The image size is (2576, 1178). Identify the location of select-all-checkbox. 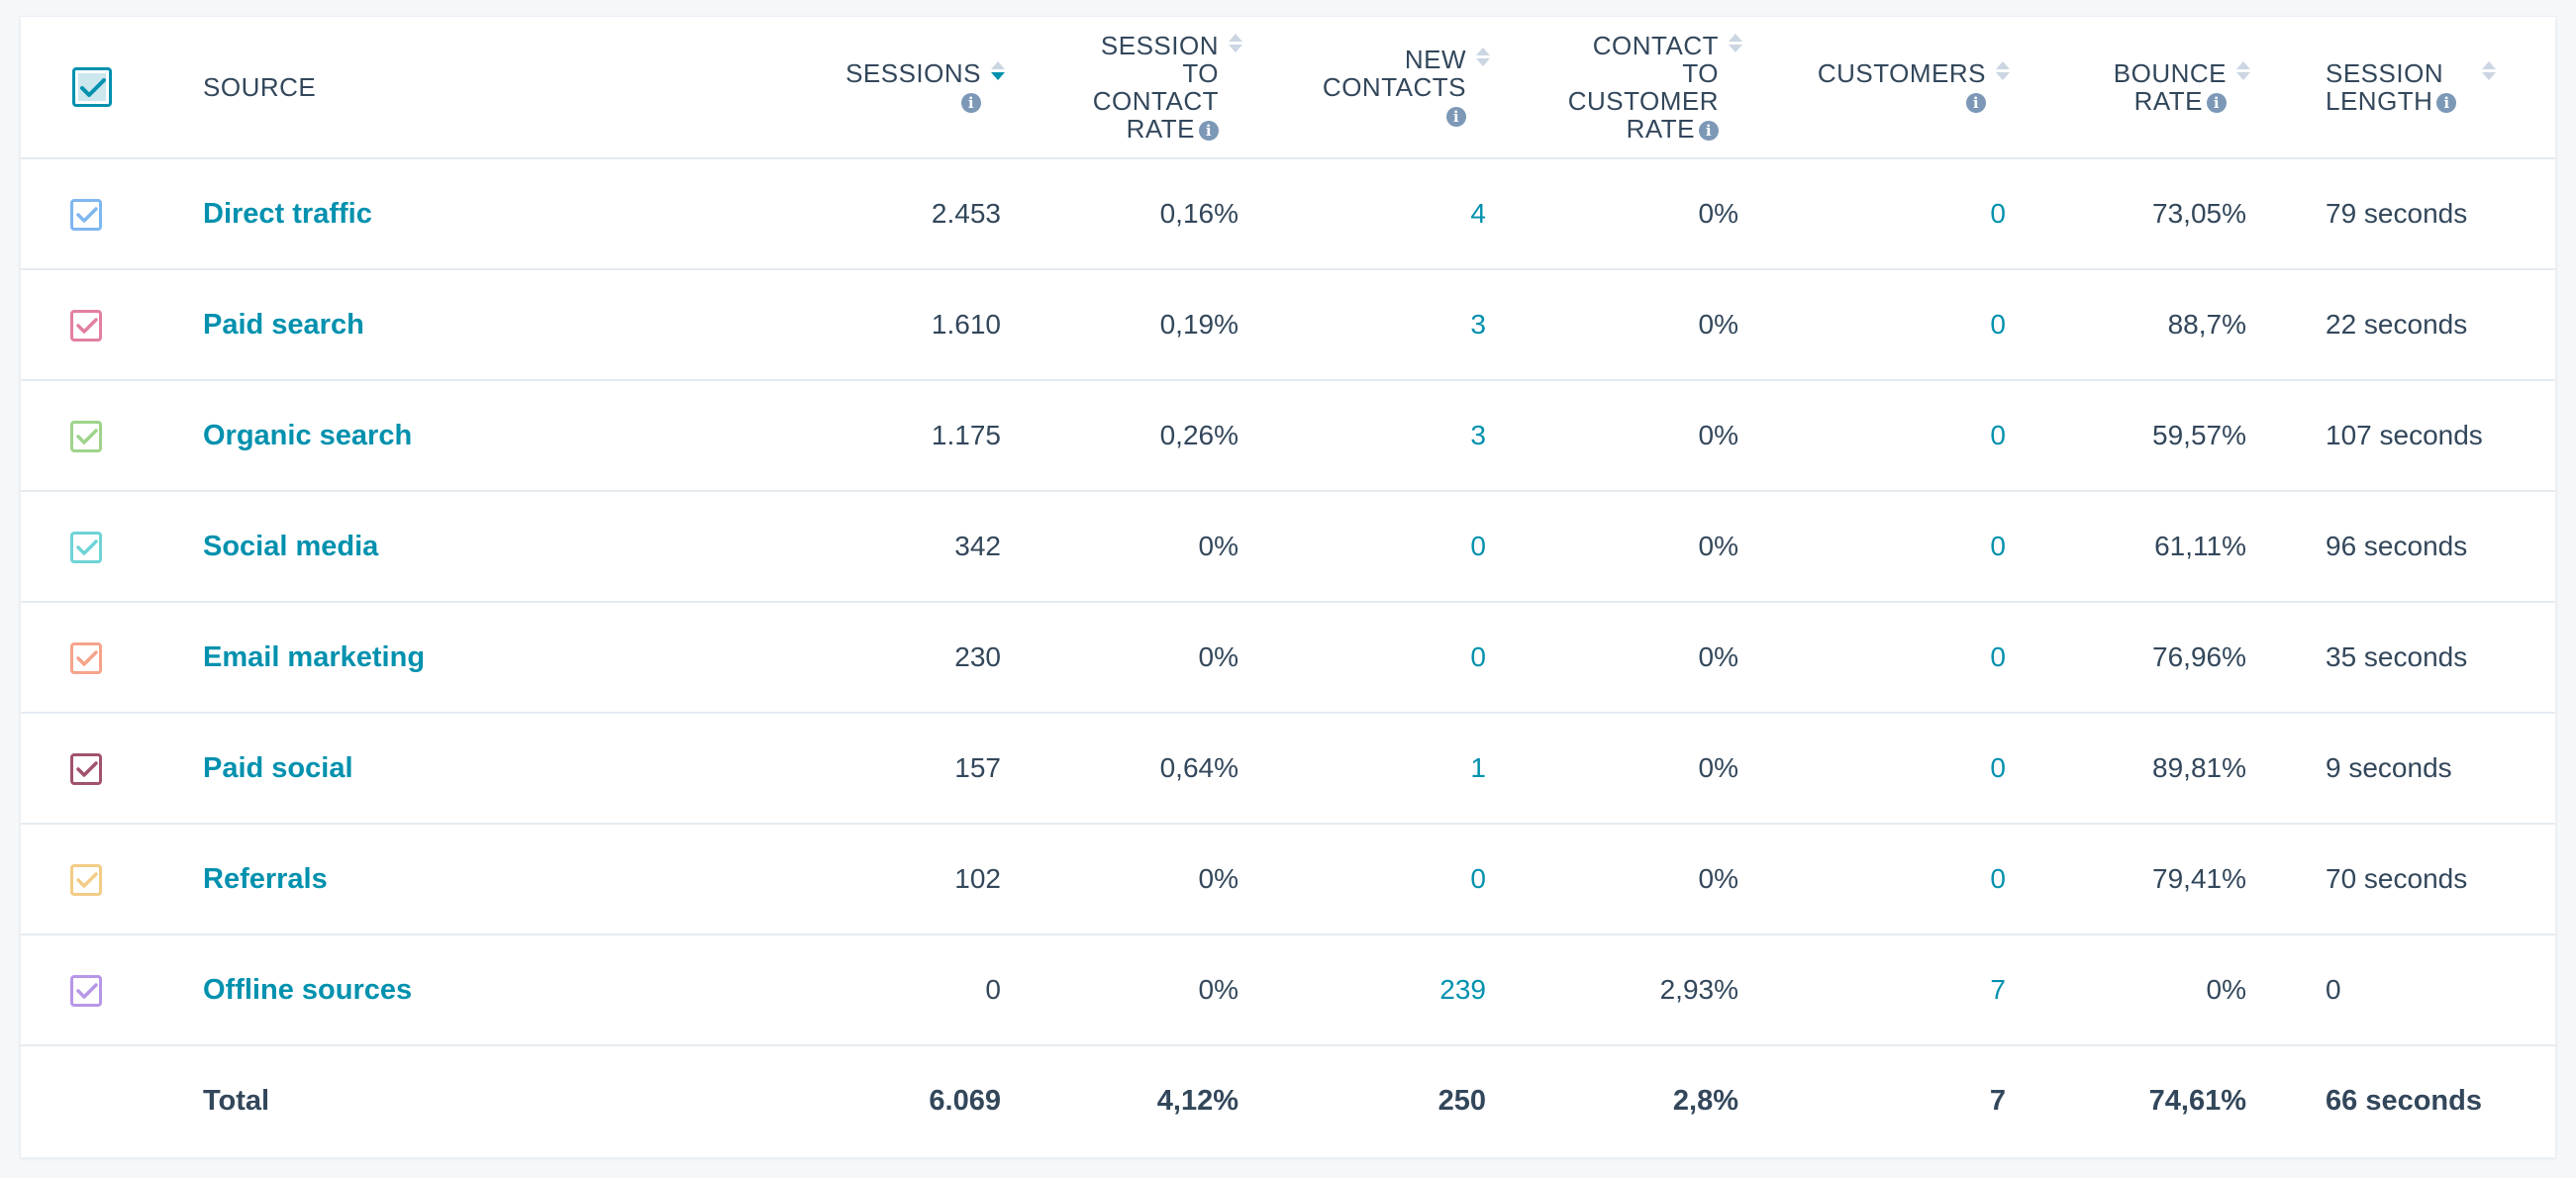
(92, 87).